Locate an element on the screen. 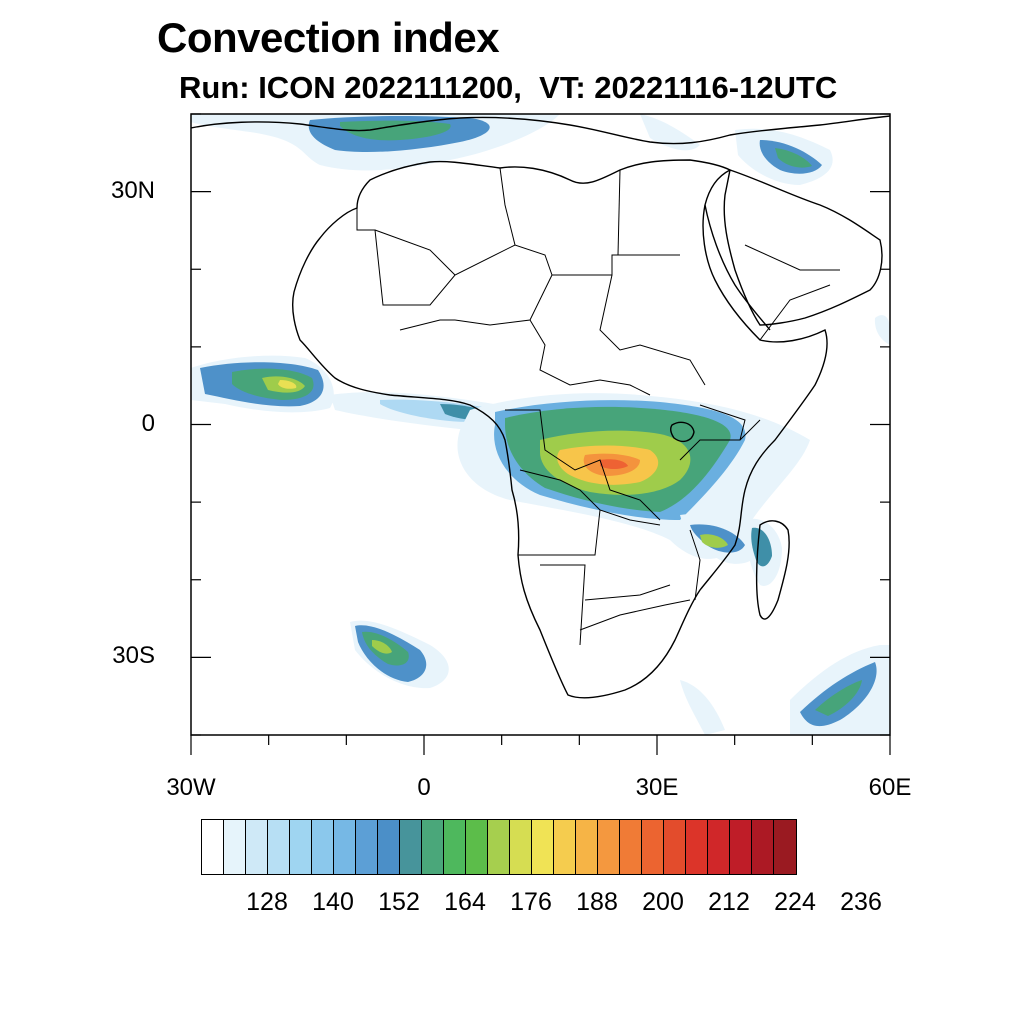 The image size is (1024, 1024). field-middle-east is located at coordinates (812, 236).